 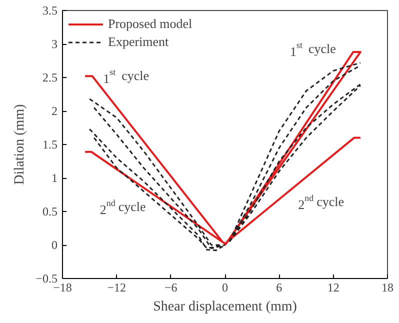 What do you see at coordinates (50, 77) in the screenshot?
I see `y-tick-label: 2.5` at bounding box center [50, 77].